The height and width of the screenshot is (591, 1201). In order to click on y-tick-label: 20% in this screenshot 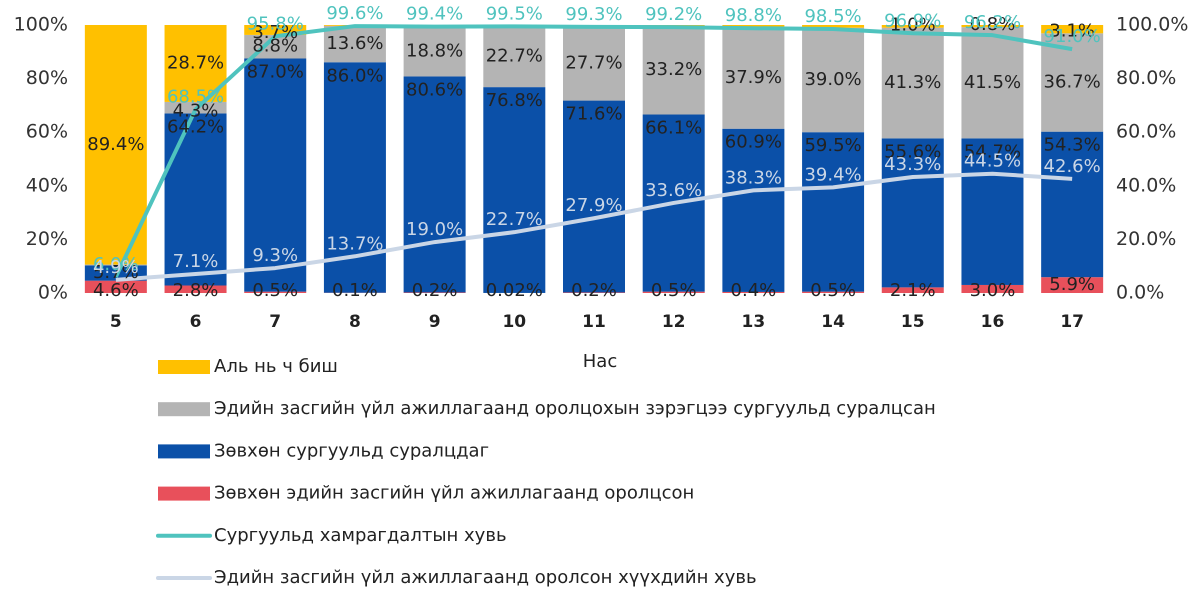, I will do `click(47, 239)`.